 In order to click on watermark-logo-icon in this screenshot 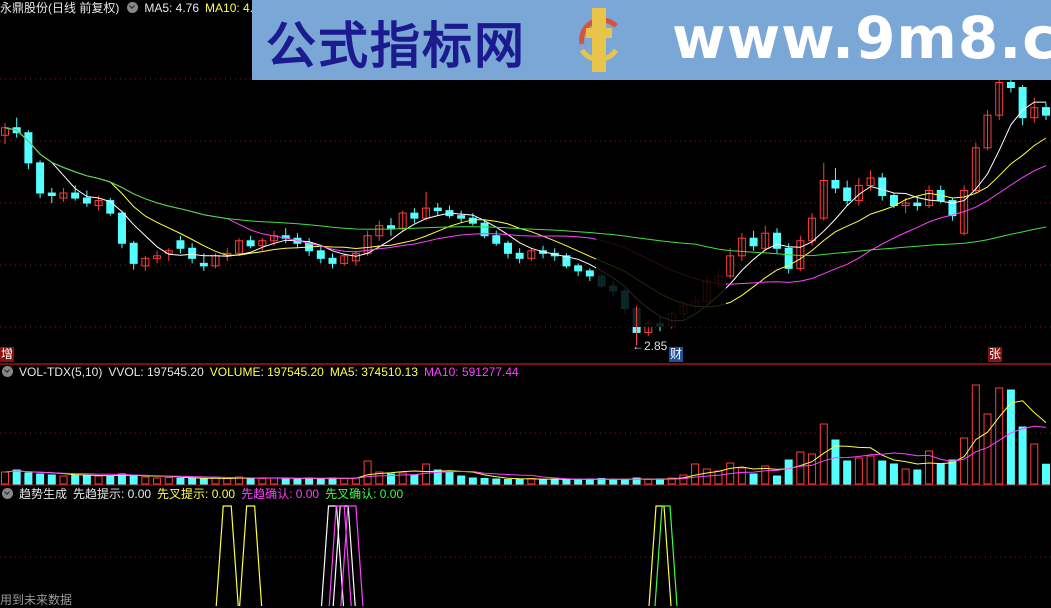, I will do `click(599, 40)`.